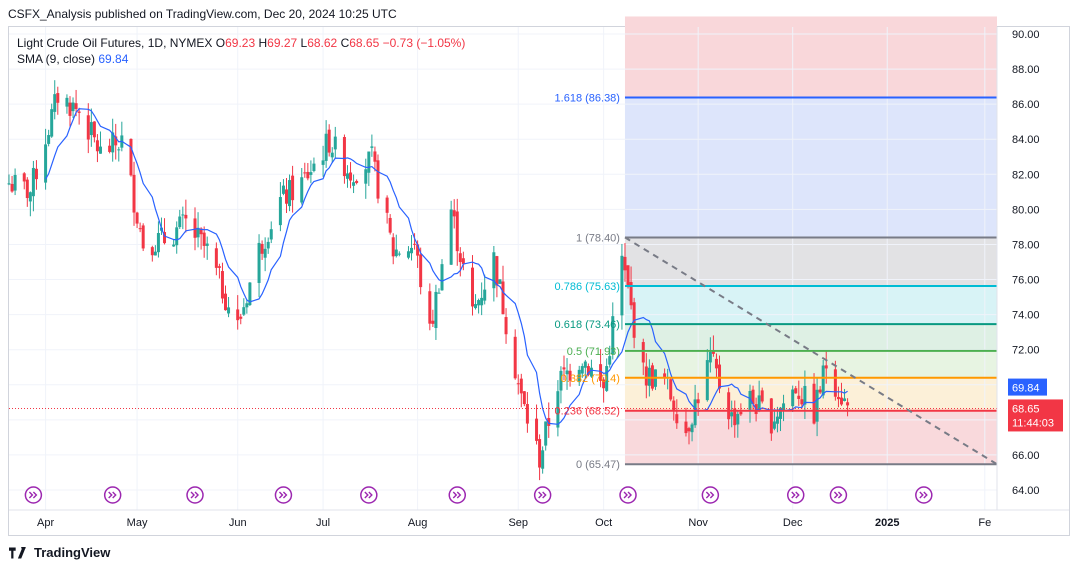  What do you see at coordinates (587, 325) in the screenshot?
I see `fib-level-label: 0.618 (73.46)` at bounding box center [587, 325].